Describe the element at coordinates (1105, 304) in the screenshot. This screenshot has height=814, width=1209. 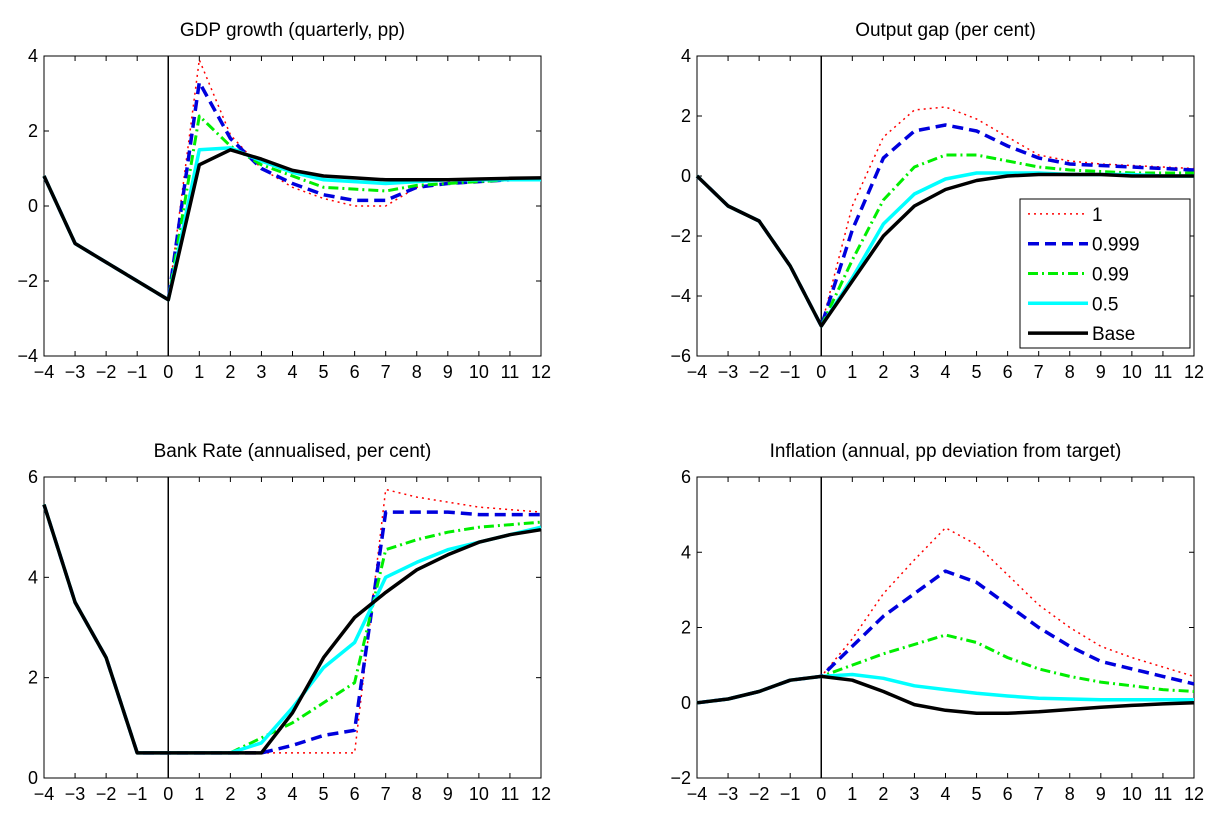
I see `legend-entry-label: 0.5` at that location.